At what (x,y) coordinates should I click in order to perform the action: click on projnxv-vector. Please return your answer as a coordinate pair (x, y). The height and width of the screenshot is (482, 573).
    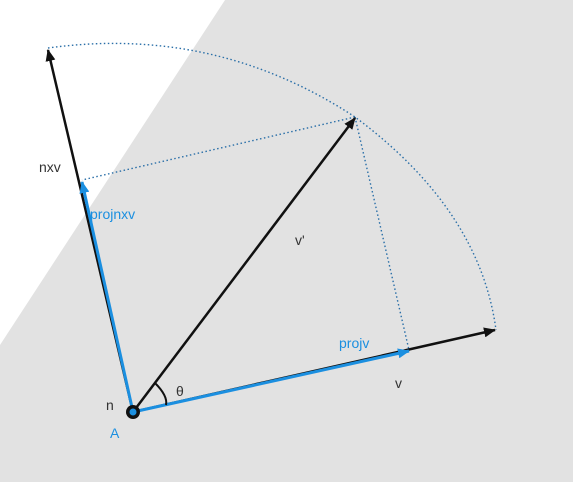
    Looking at the image, I should click on (107, 297).